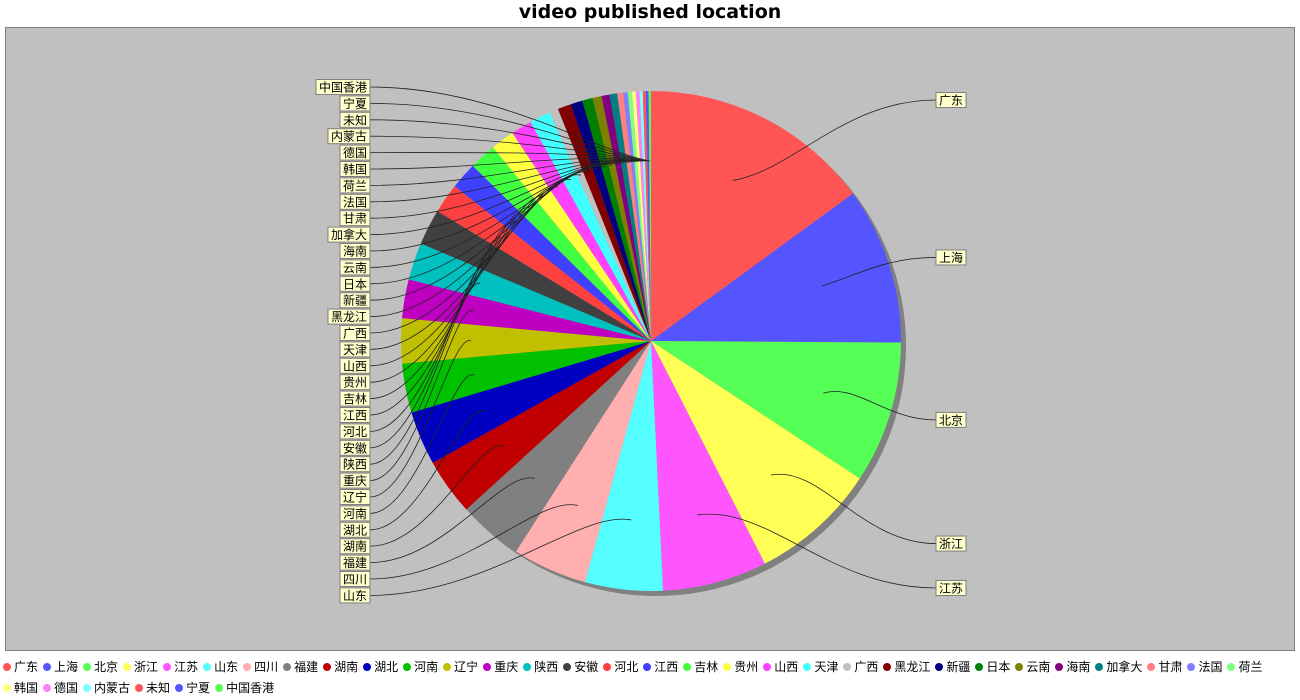 The image size is (1300, 700). I want to click on slice-label-30: 荷兰, so click(355, 186).